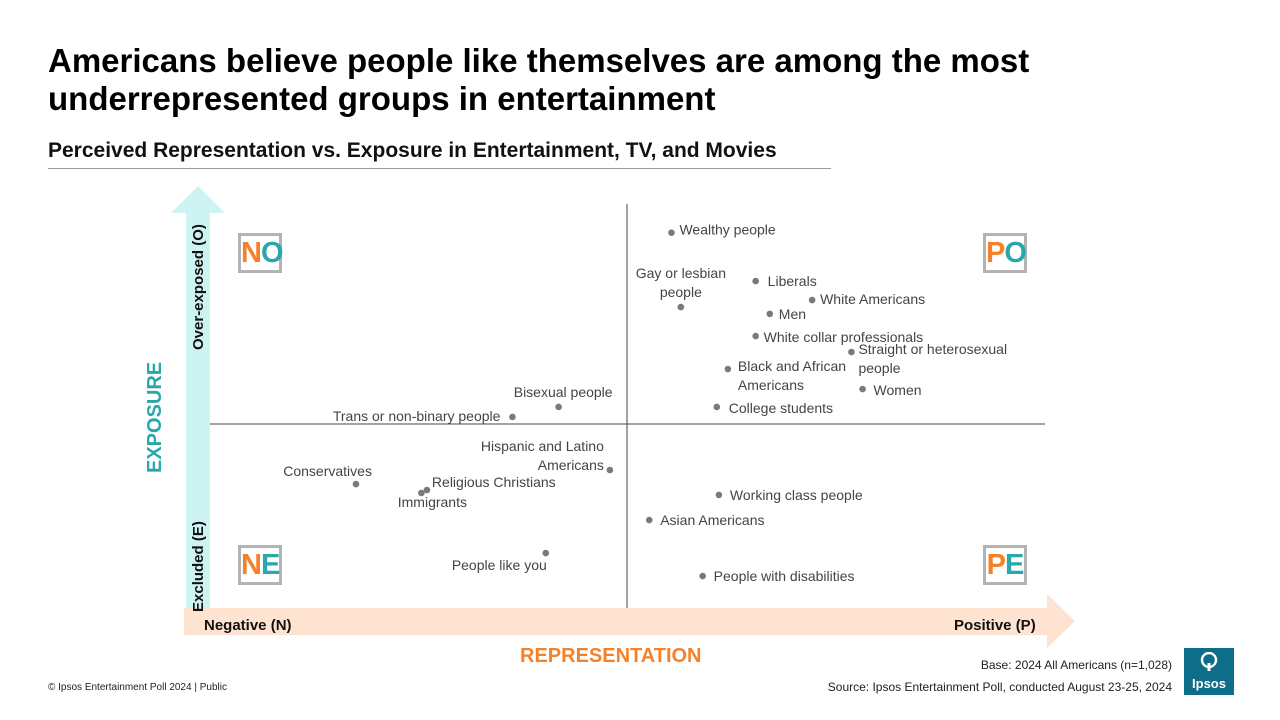  I want to click on ipsos-logo: Ipsos, so click(1209, 671).